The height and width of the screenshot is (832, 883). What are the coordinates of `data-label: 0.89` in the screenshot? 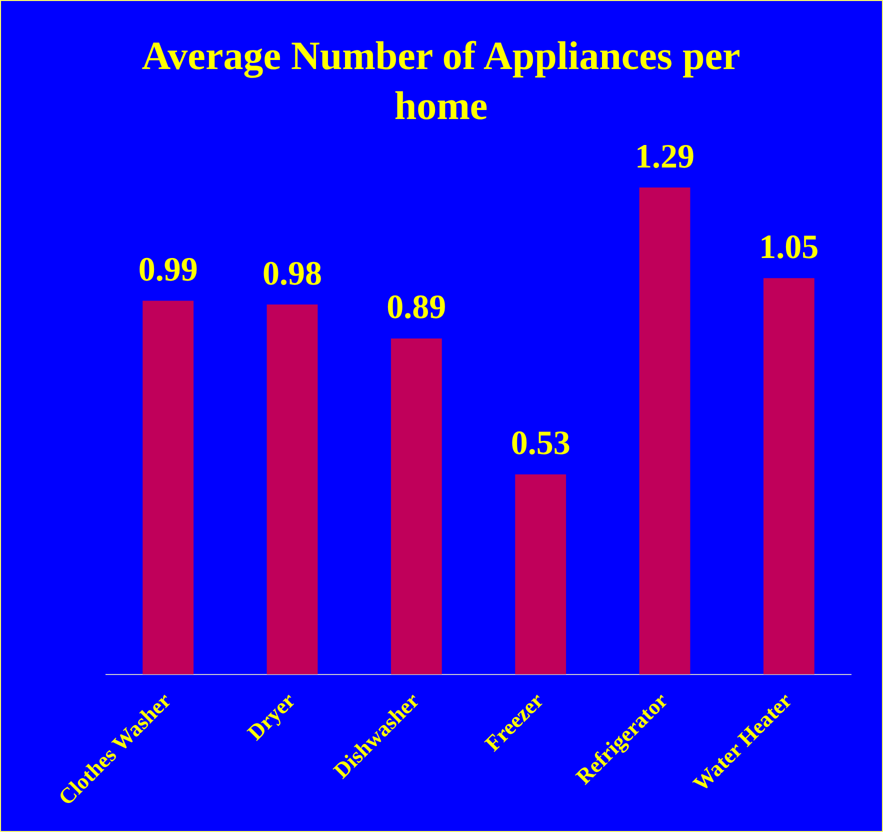 It's located at (416, 307).